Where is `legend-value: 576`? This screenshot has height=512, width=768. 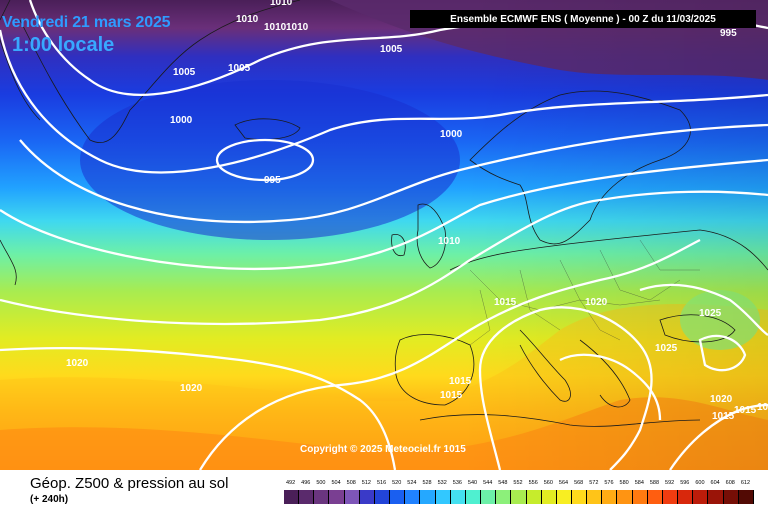
legend-value: 576 is located at coordinates (609, 483).